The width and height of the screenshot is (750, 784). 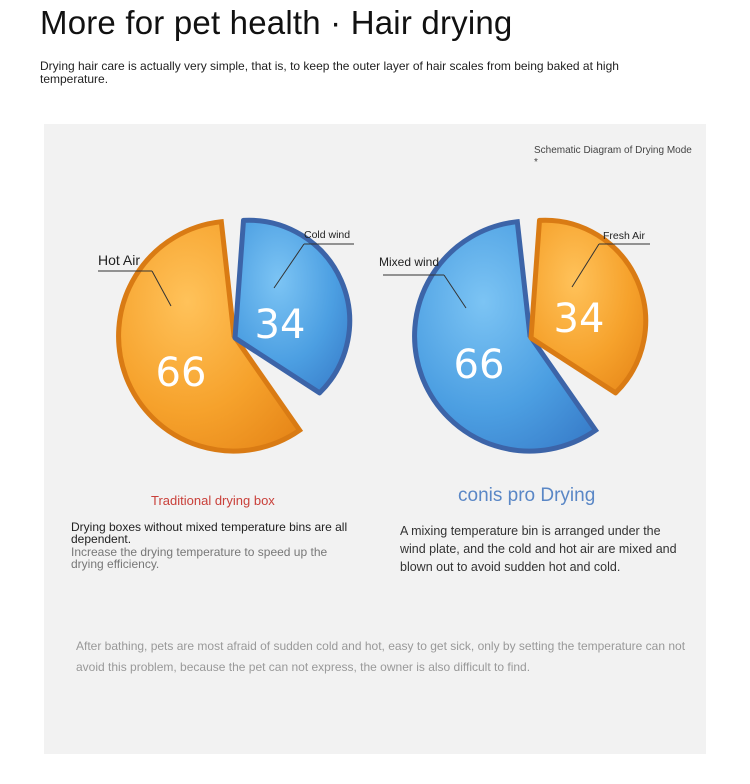 What do you see at coordinates (579, 319) in the screenshot?
I see `right-small-value: 34` at bounding box center [579, 319].